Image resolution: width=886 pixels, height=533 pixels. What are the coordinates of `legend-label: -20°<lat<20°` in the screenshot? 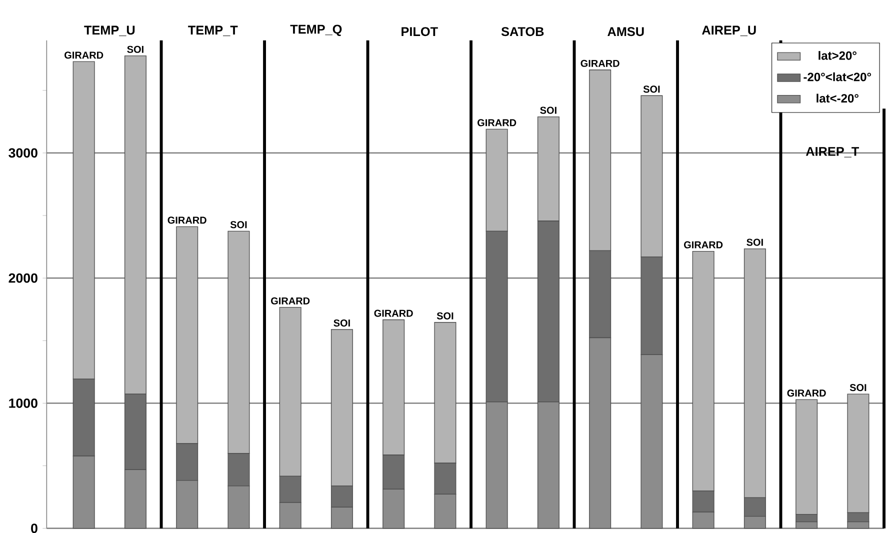 It's located at (838, 77).